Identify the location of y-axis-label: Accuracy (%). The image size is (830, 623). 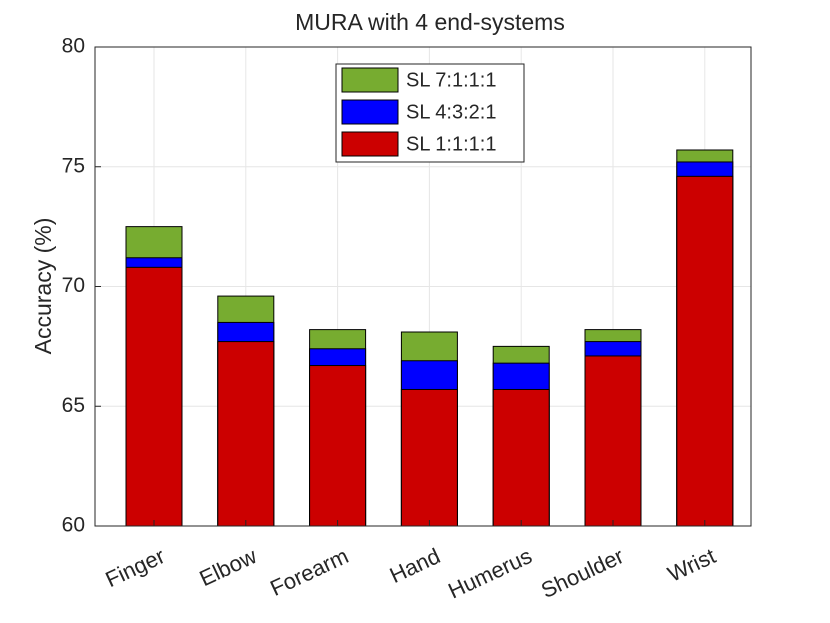
(43, 286).